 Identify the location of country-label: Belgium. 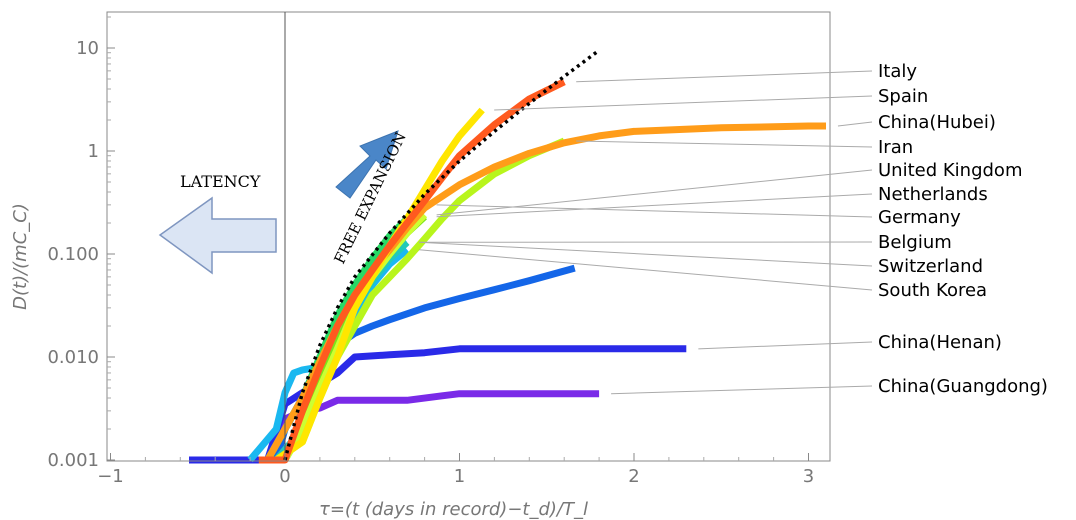
(915, 242).